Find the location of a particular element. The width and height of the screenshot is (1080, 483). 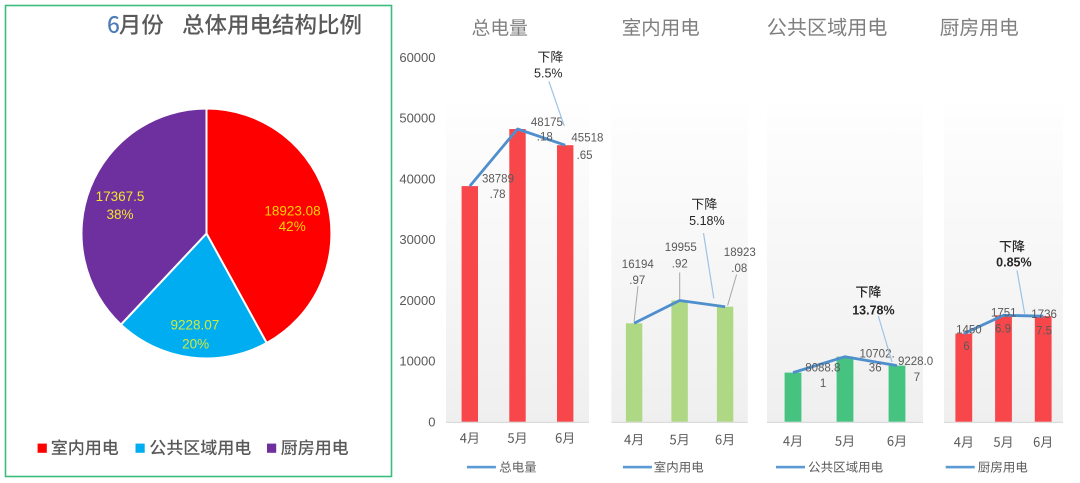

svg-text: .65 is located at coordinates (585, 156).